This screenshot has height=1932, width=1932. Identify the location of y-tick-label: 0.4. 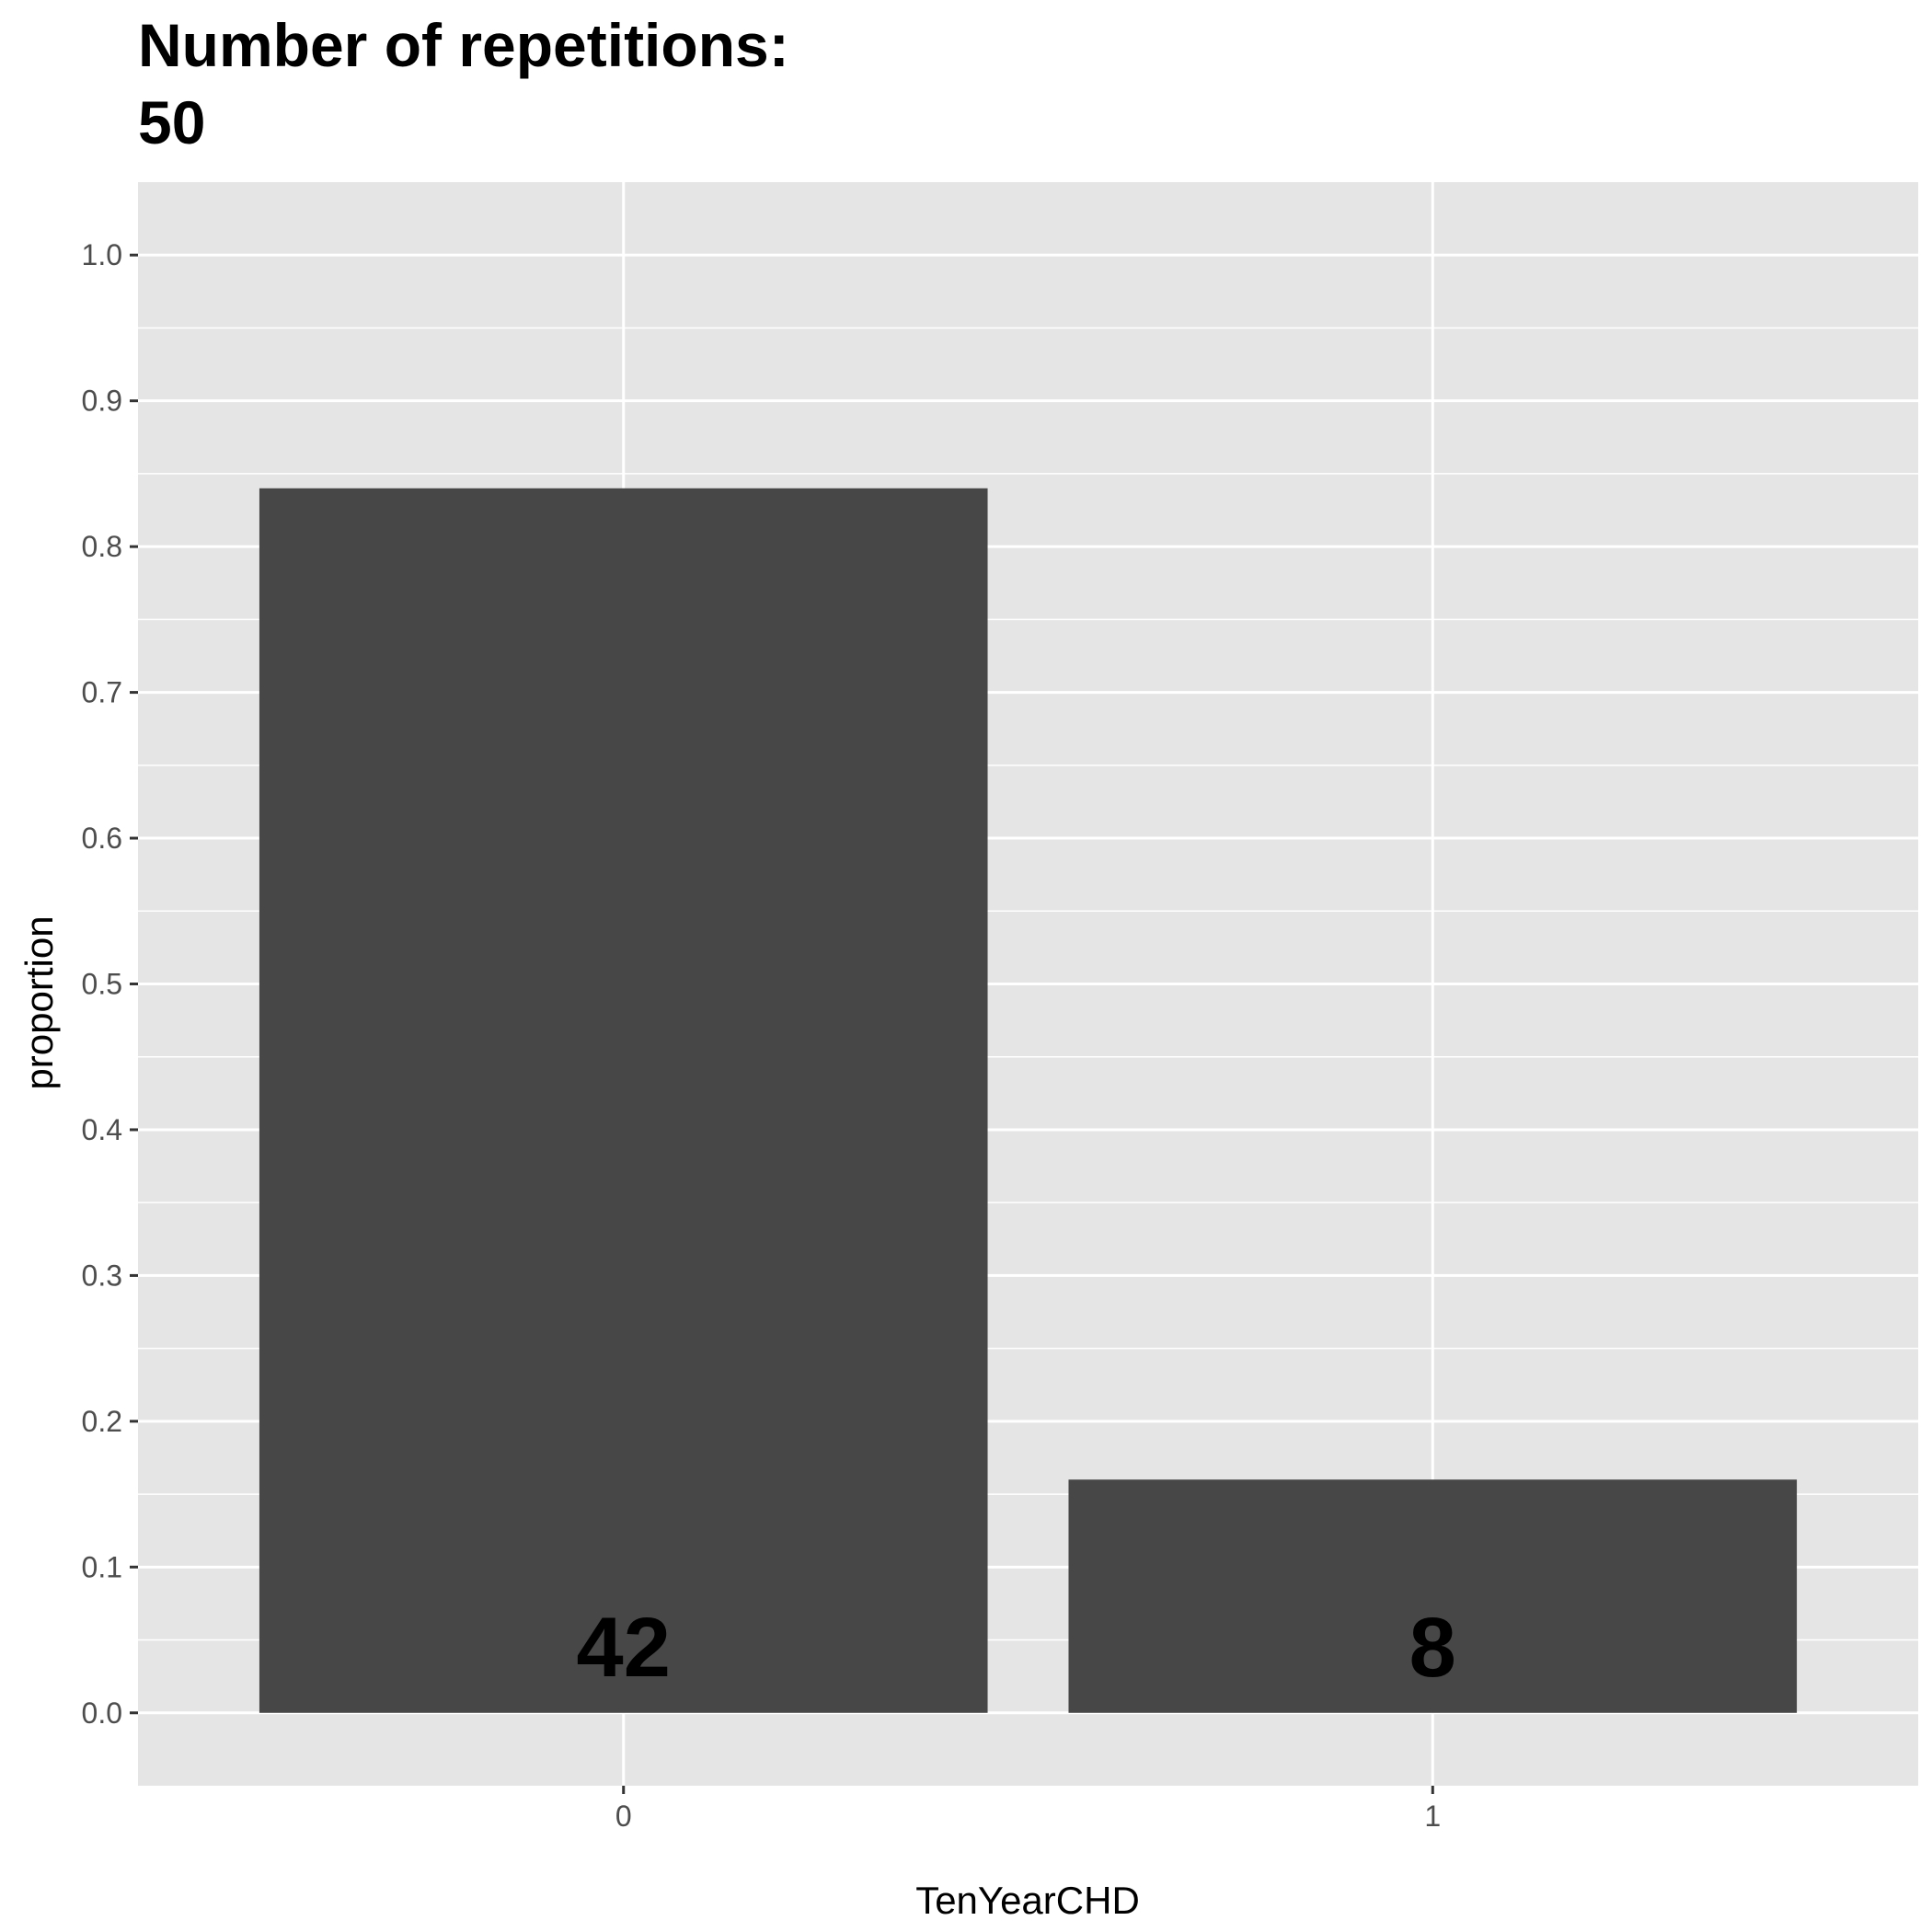
(102, 1129).